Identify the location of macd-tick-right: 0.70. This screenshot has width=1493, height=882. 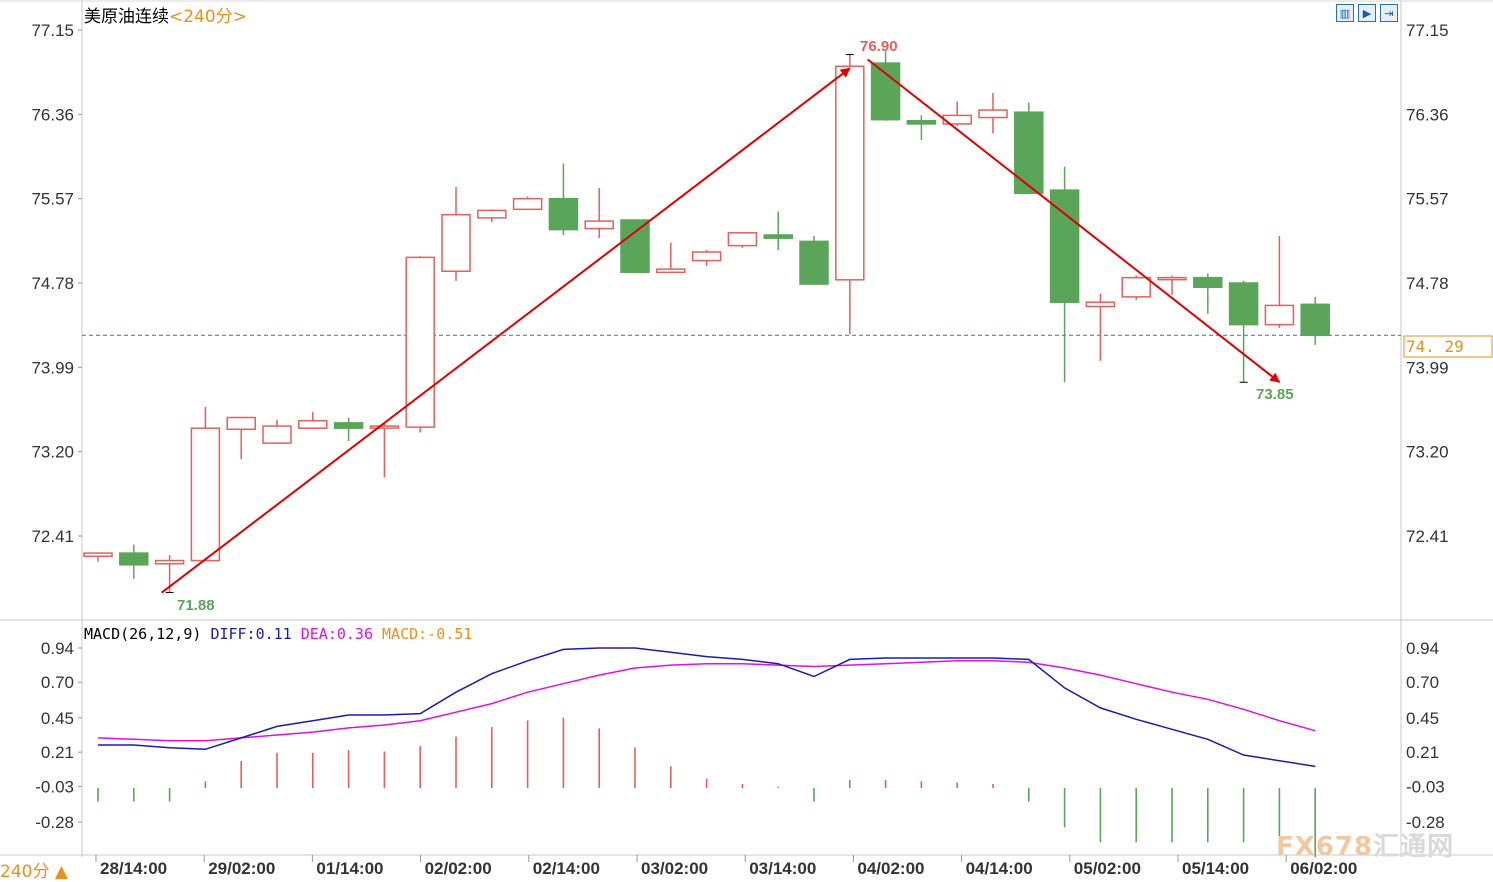
(1422, 682).